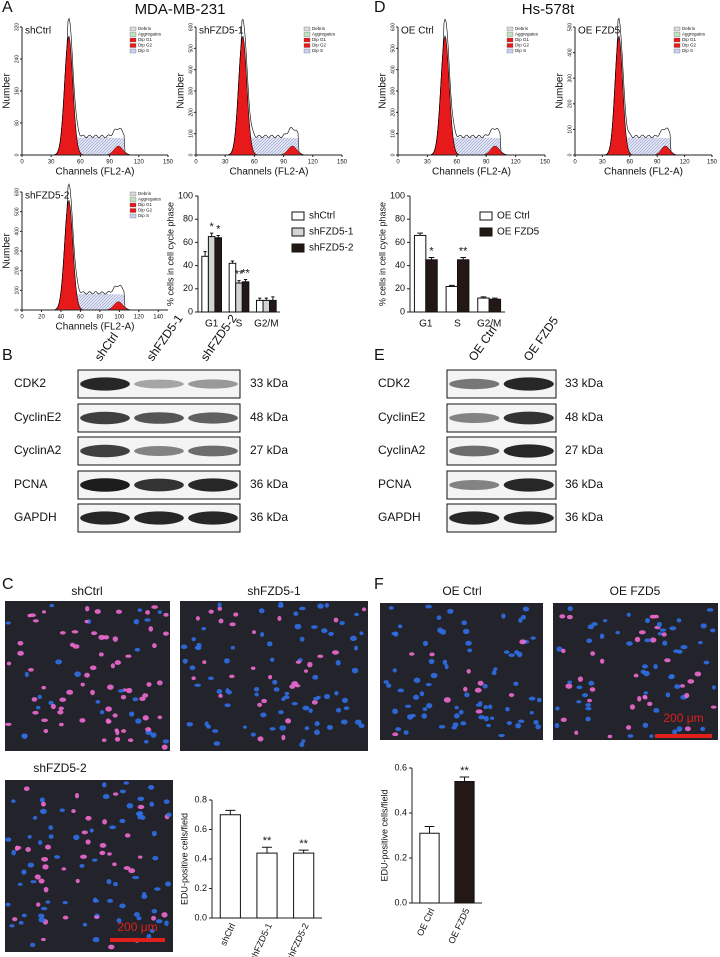 The height and width of the screenshot is (957, 720). What do you see at coordinates (219, 338) in the screenshot?
I see `lane-label: shFZD5-2` at bounding box center [219, 338].